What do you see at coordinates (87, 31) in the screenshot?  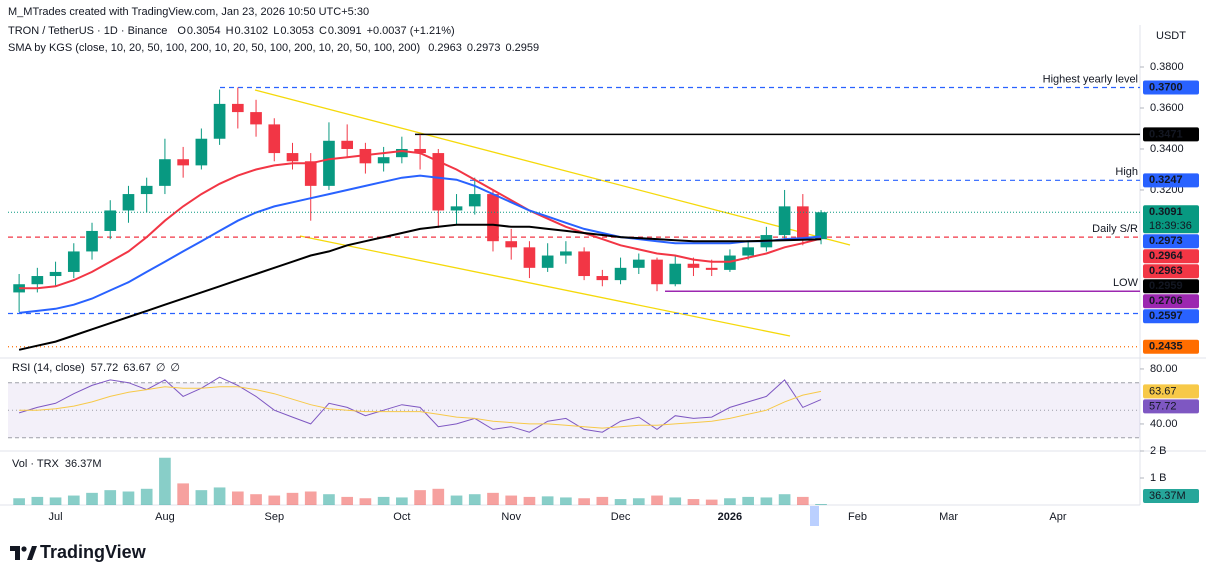 I see `symbol: TRON / TetherUS · 1D · Binance` at bounding box center [87, 31].